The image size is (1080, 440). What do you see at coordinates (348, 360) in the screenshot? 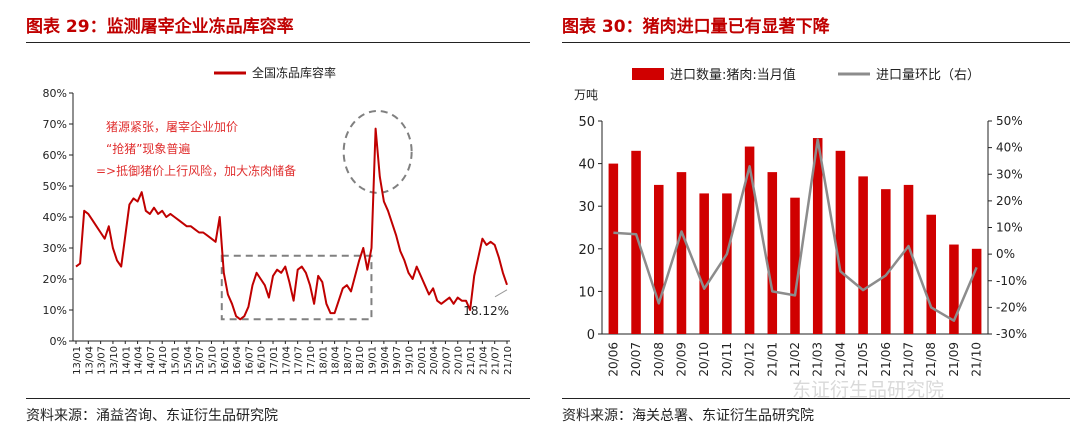
I see `left-x-tick-label: 18/07` at bounding box center [348, 360].